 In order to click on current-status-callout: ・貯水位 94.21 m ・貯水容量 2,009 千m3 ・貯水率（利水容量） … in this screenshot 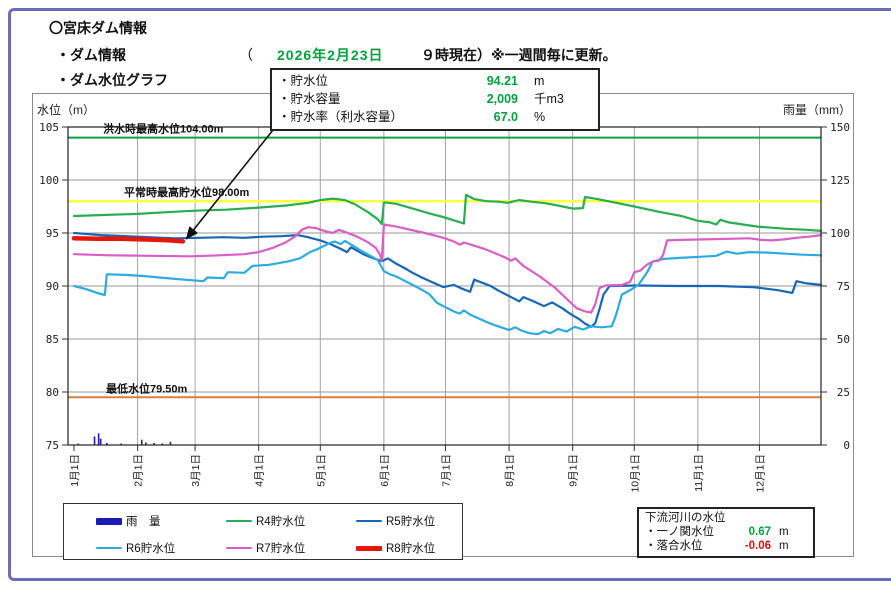, I will do `click(435, 99)`.